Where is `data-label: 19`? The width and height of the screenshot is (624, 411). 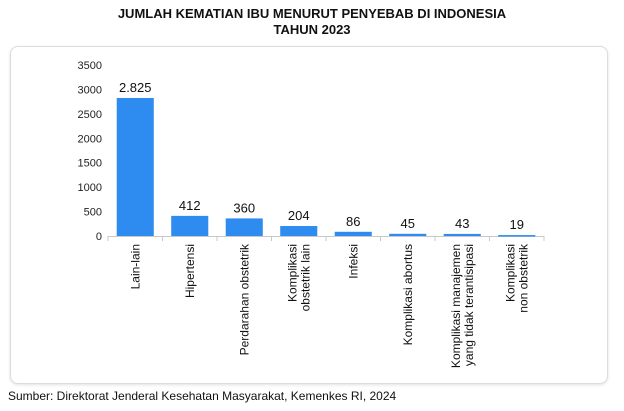 data-label: 19 is located at coordinates (517, 224).